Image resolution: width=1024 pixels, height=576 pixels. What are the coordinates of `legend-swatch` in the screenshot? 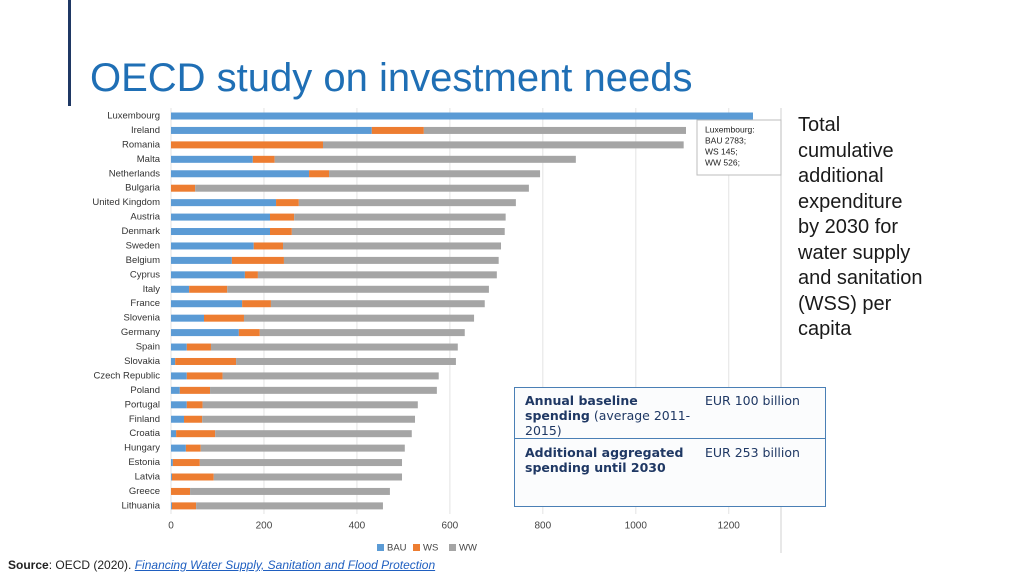 It's located at (452, 547).